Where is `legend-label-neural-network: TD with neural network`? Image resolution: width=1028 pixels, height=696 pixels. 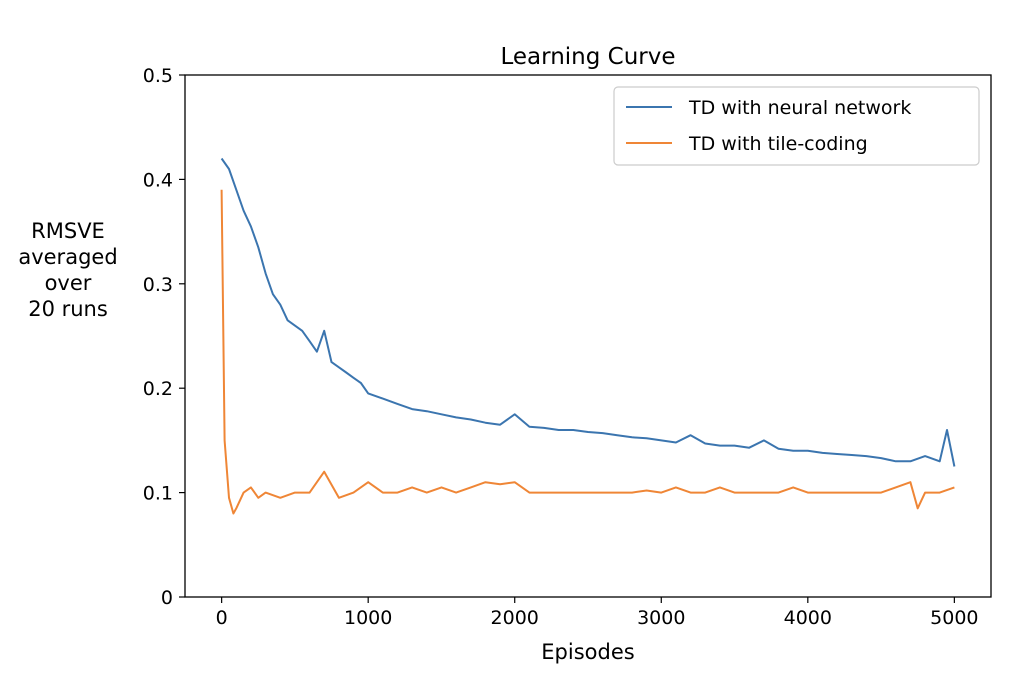
legend-label-neural-network: TD with neural network is located at coordinates (799, 108).